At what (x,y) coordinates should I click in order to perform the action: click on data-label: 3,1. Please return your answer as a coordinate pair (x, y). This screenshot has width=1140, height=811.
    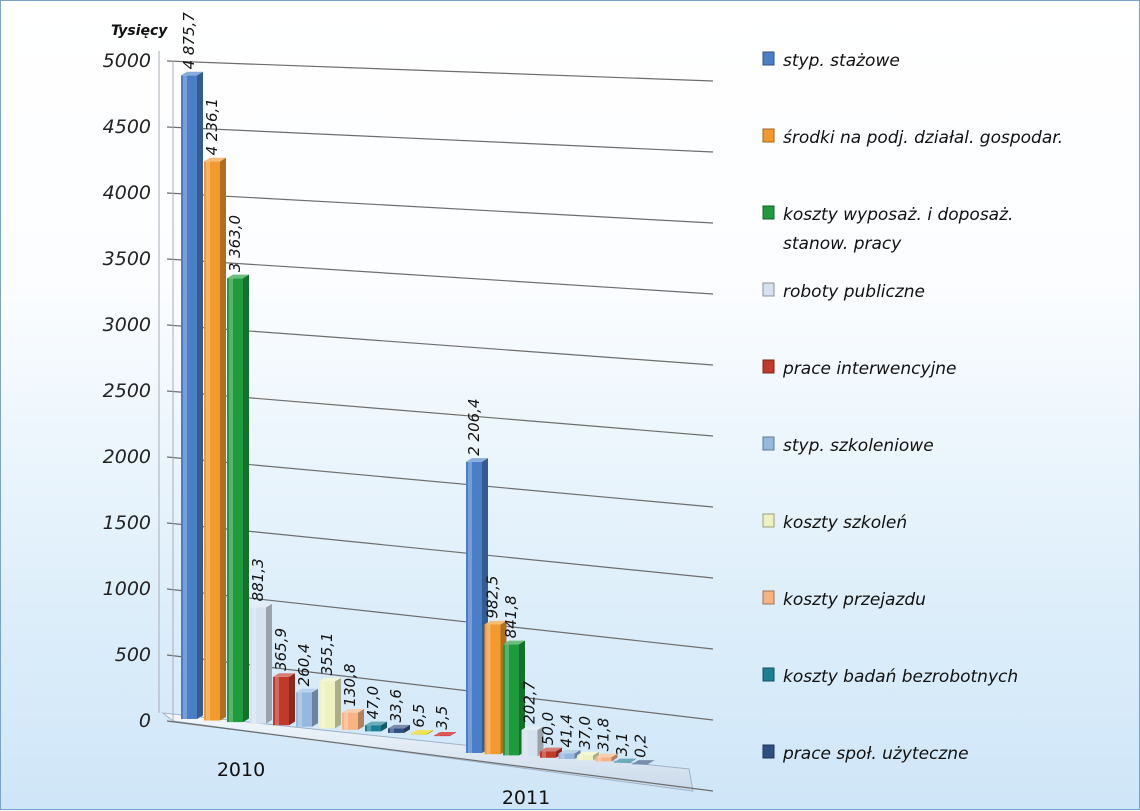
    Looking at the image, I should click on (622, 744).